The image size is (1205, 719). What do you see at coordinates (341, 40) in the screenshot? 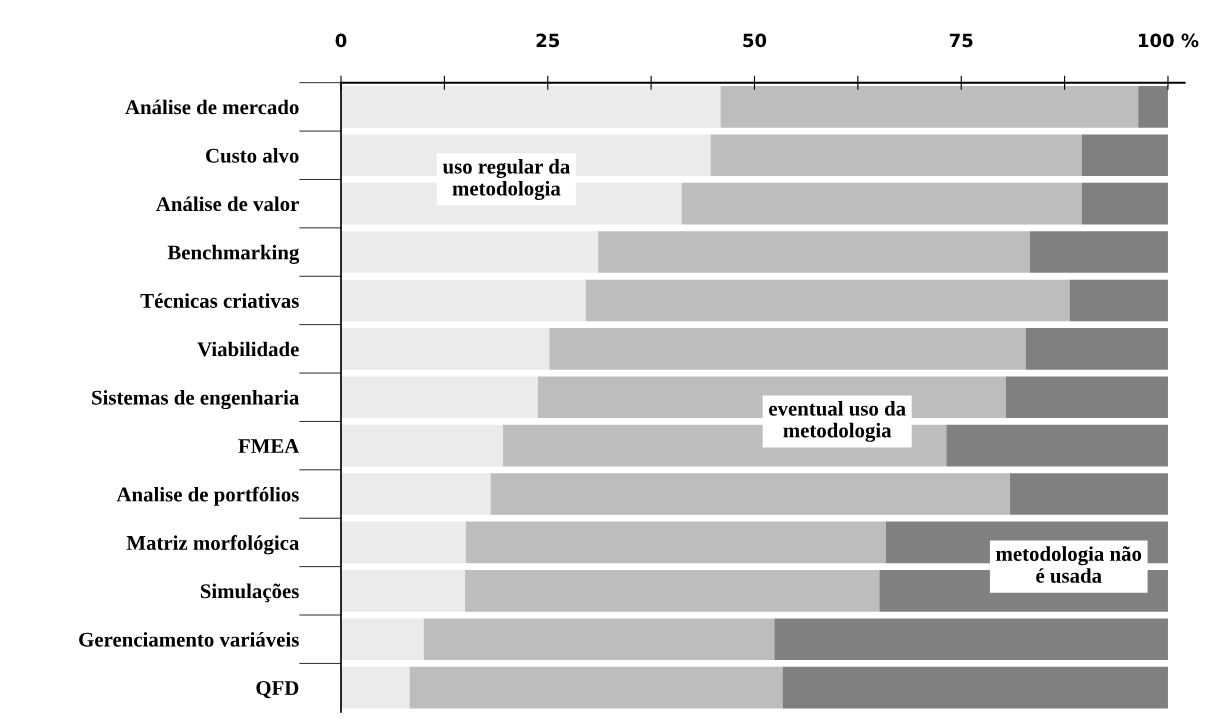
I see `x-tick-label: 0` at bounding box center [341, 40].